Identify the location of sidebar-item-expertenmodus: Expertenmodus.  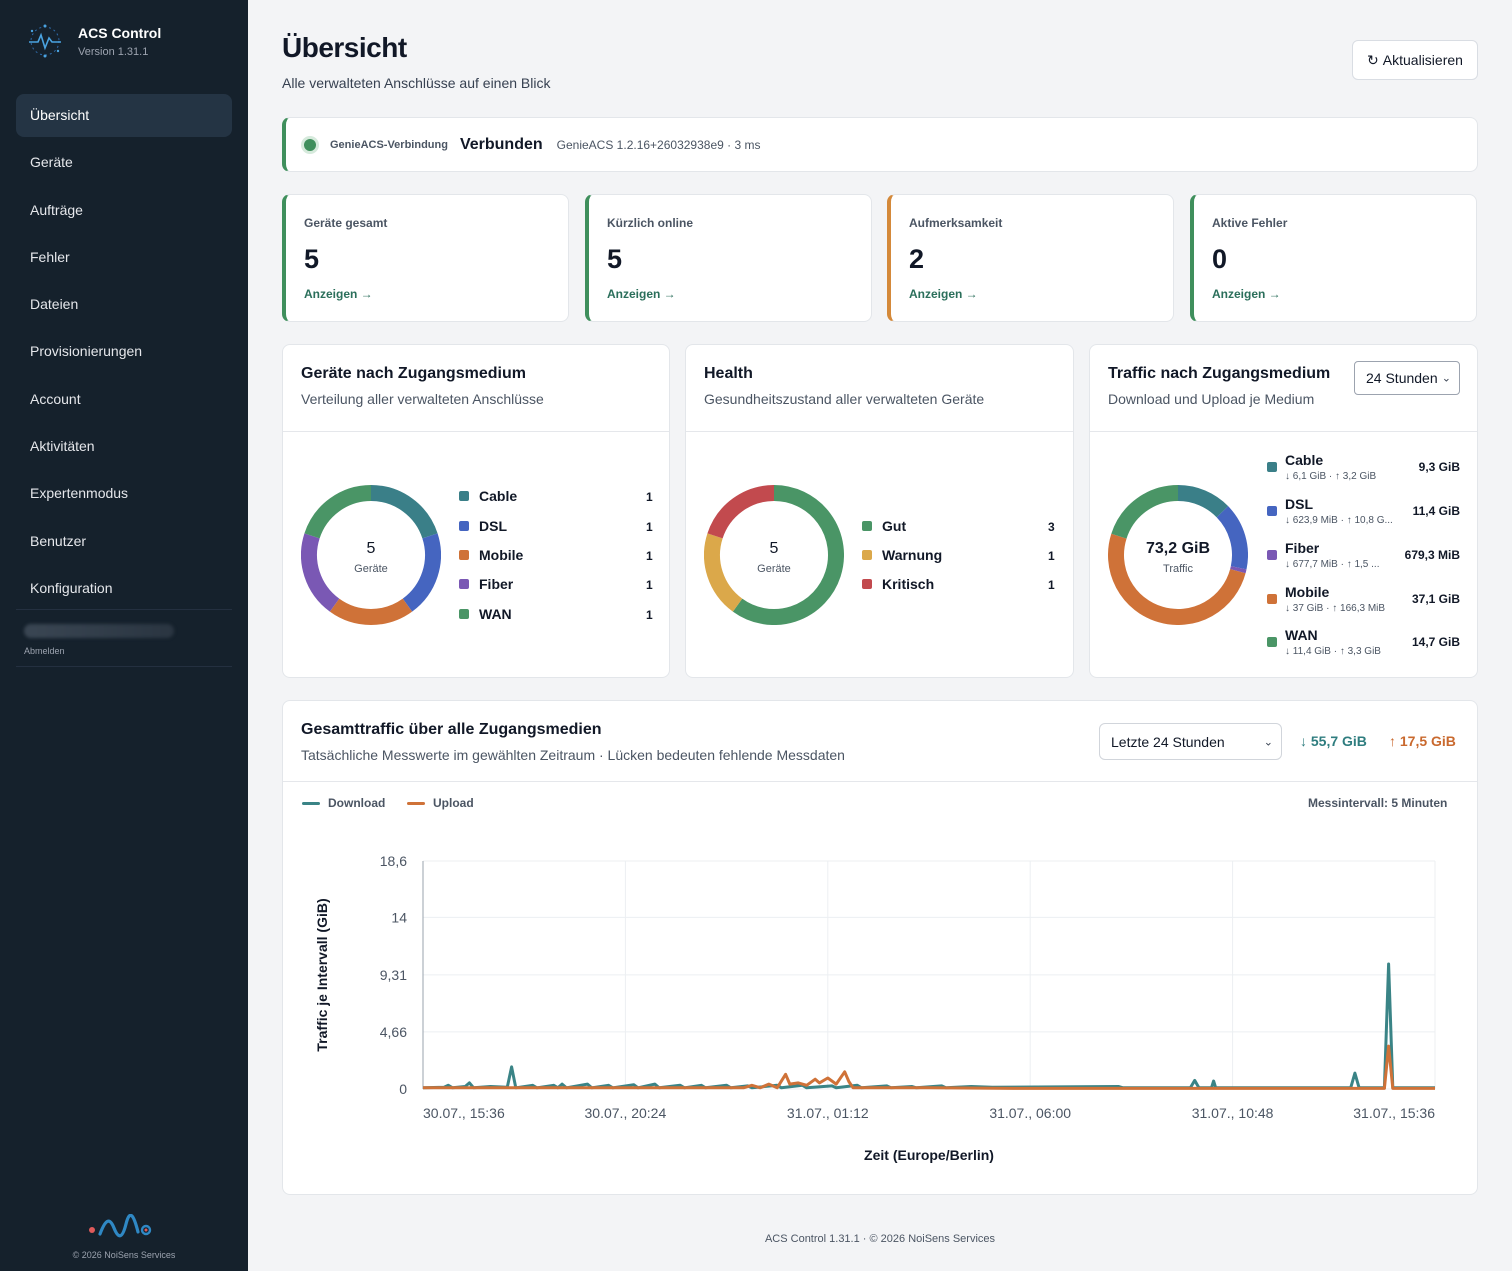
(79, 493).